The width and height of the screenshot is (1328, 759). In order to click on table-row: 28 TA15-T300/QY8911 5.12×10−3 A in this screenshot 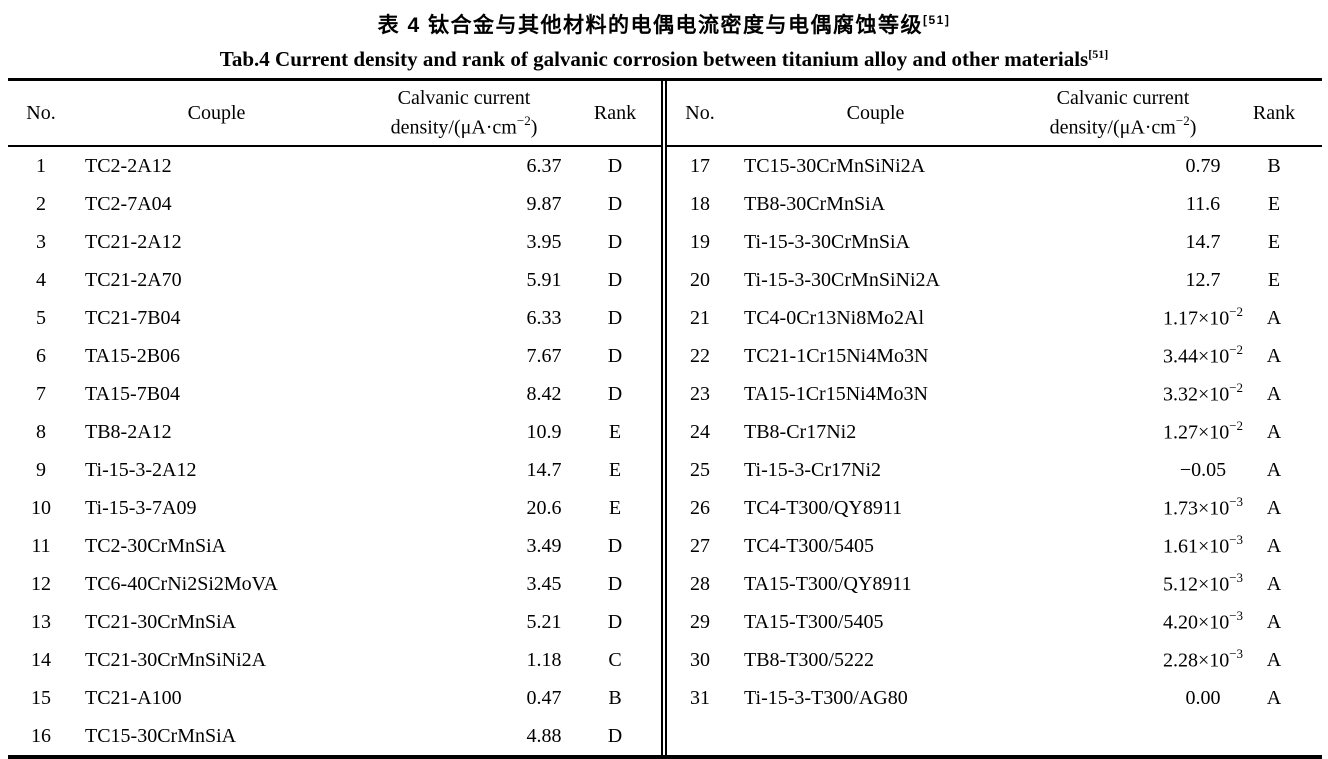, I will do `click(994, 584)`.